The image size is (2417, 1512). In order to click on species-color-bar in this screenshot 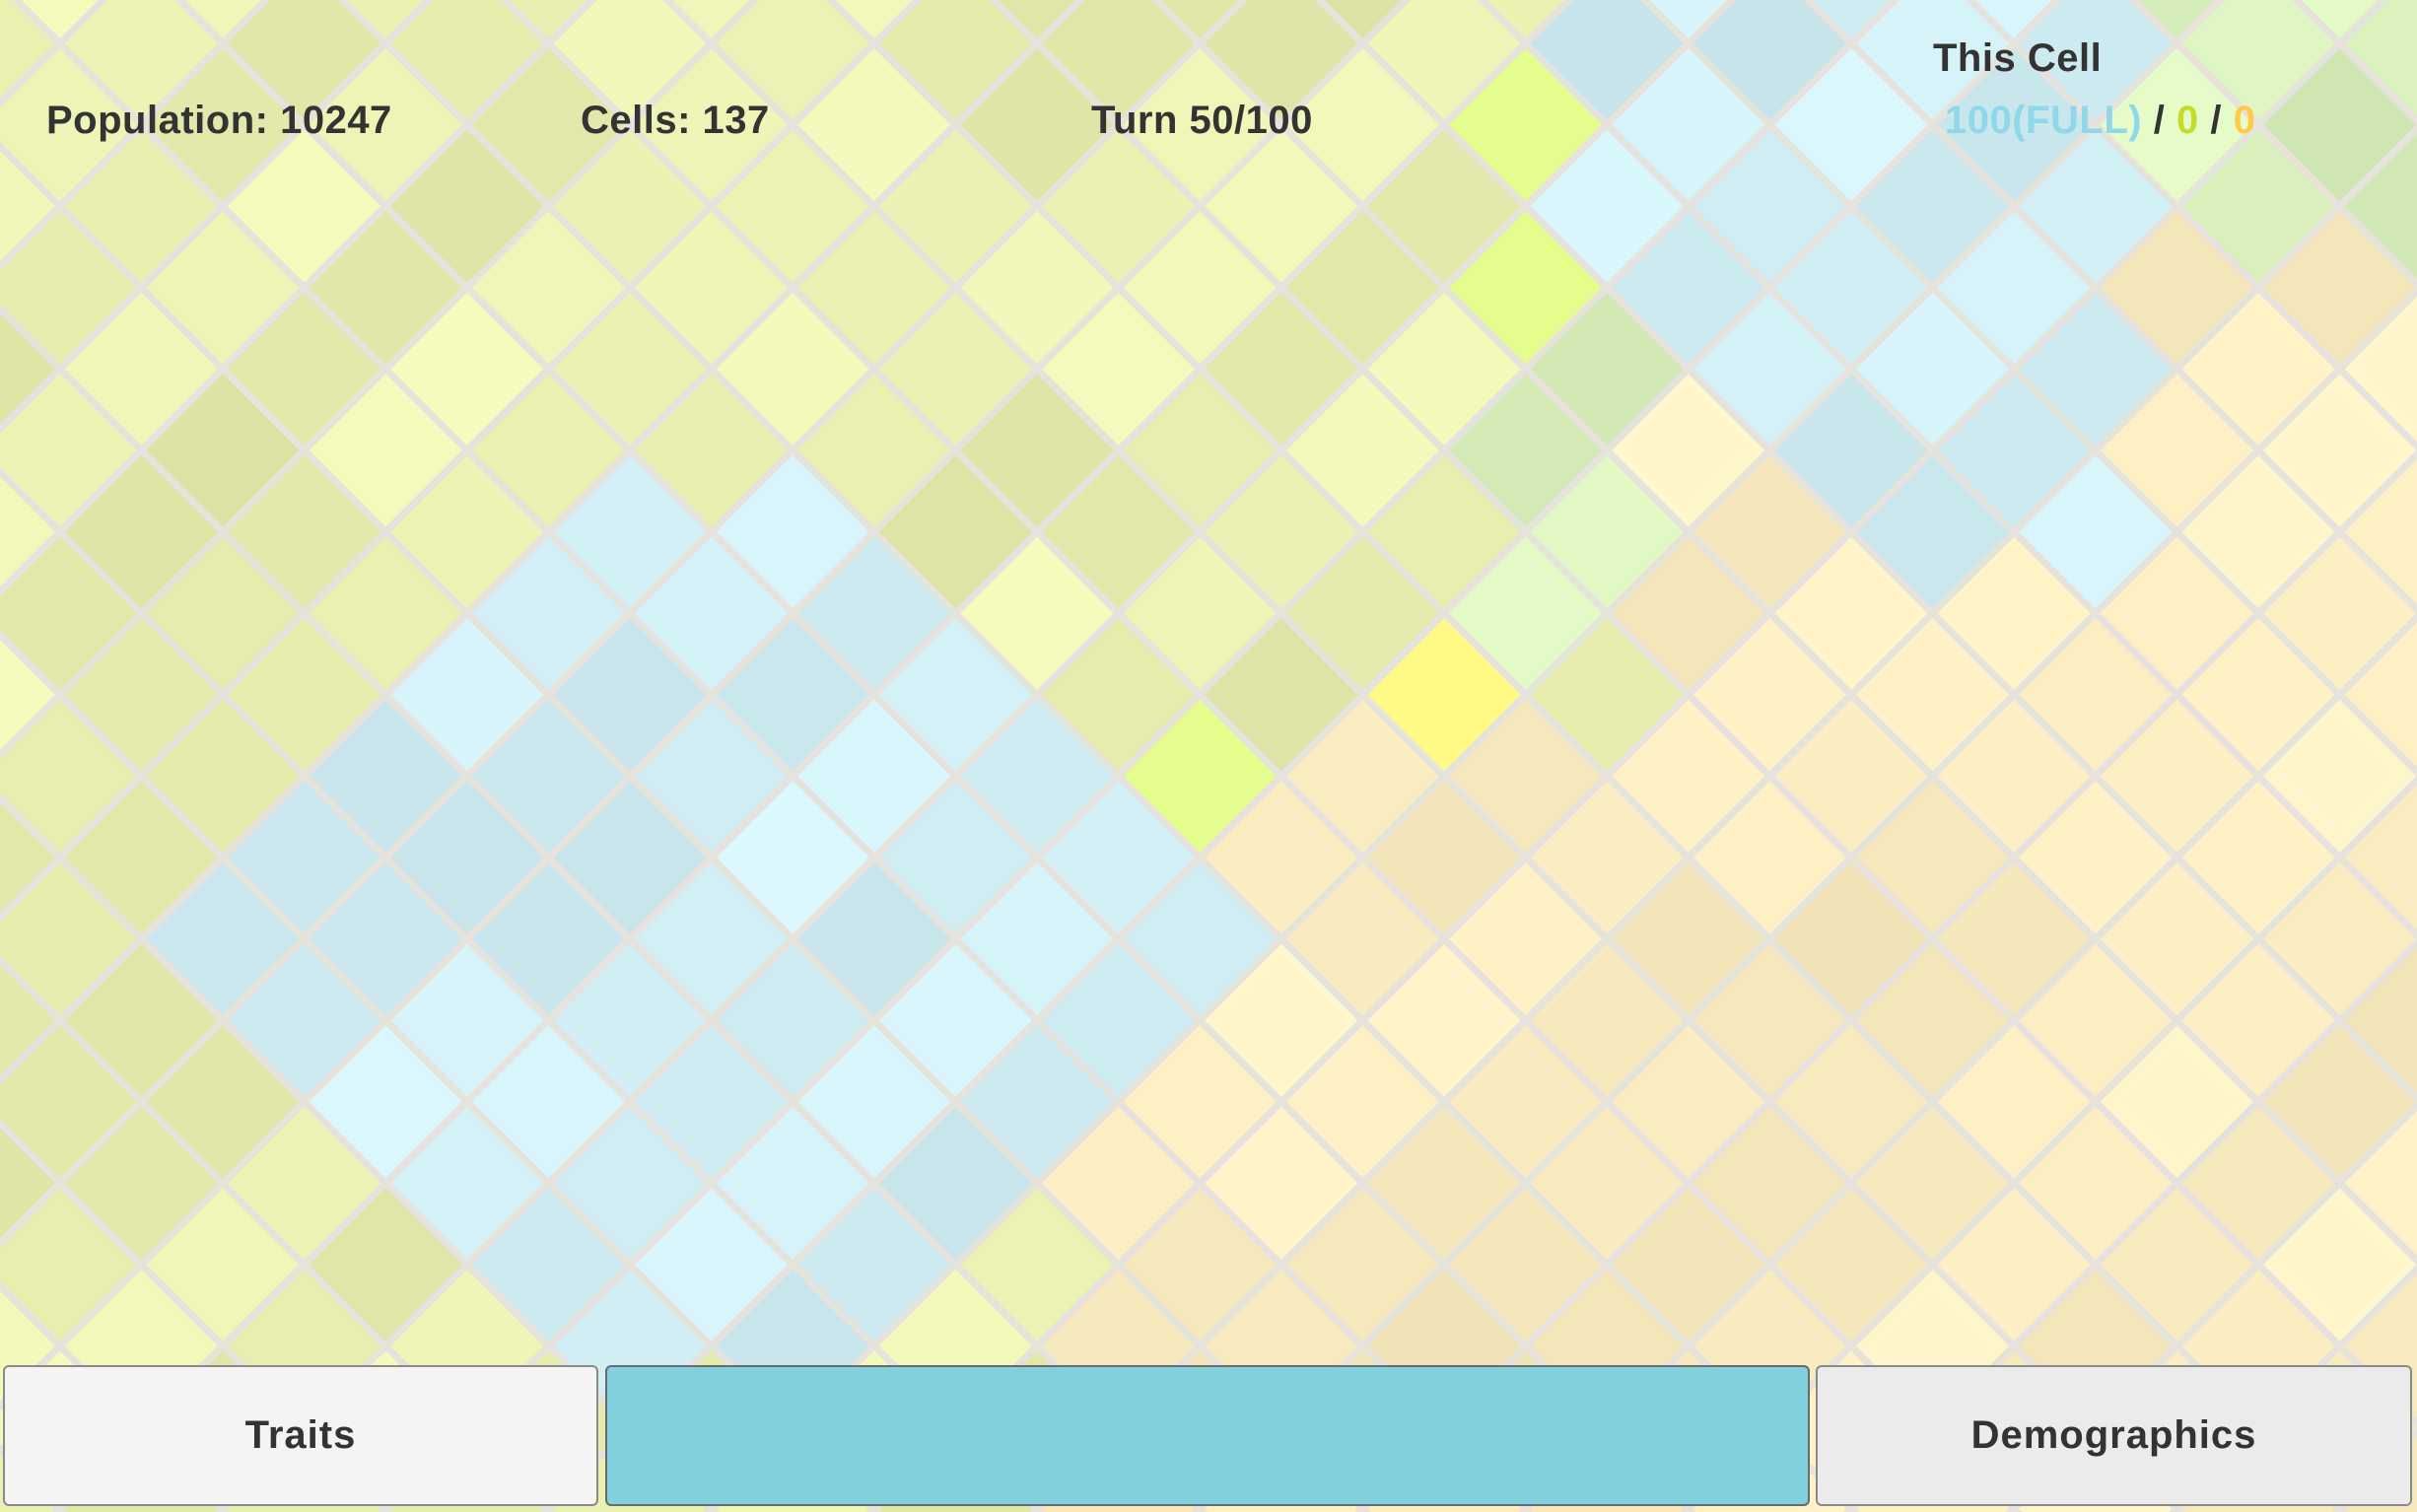, I will do `click(1207, 1435)`.